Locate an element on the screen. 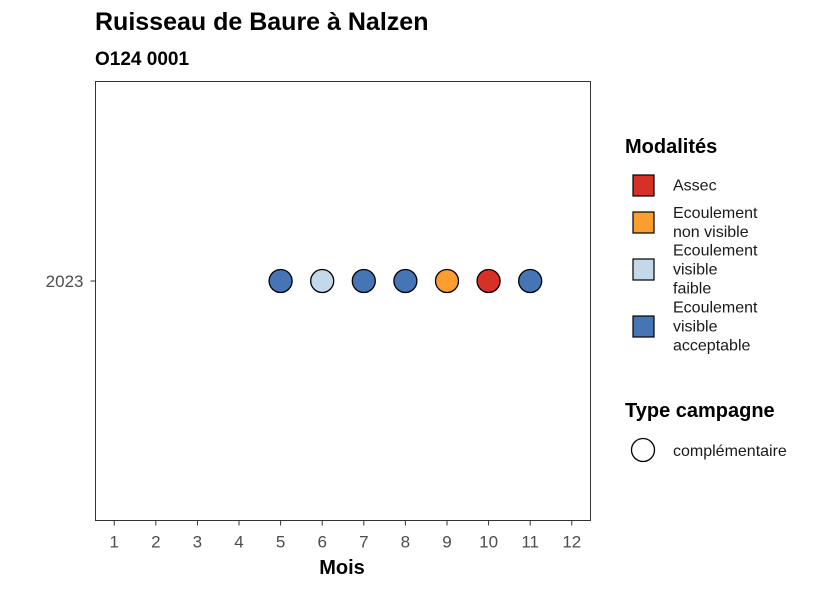 This screenshot has width=826, height=590. x-tick-label: 12 is located at coordinates (571, 542).